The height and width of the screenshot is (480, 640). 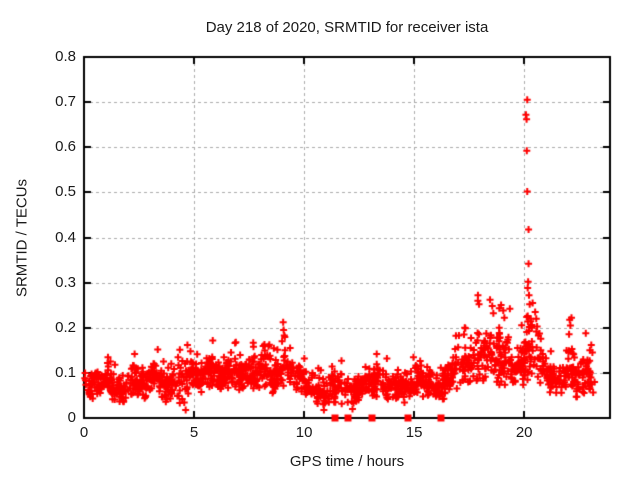 I want to click on y-tick-label: 0.6, so click(x=65, y=147).